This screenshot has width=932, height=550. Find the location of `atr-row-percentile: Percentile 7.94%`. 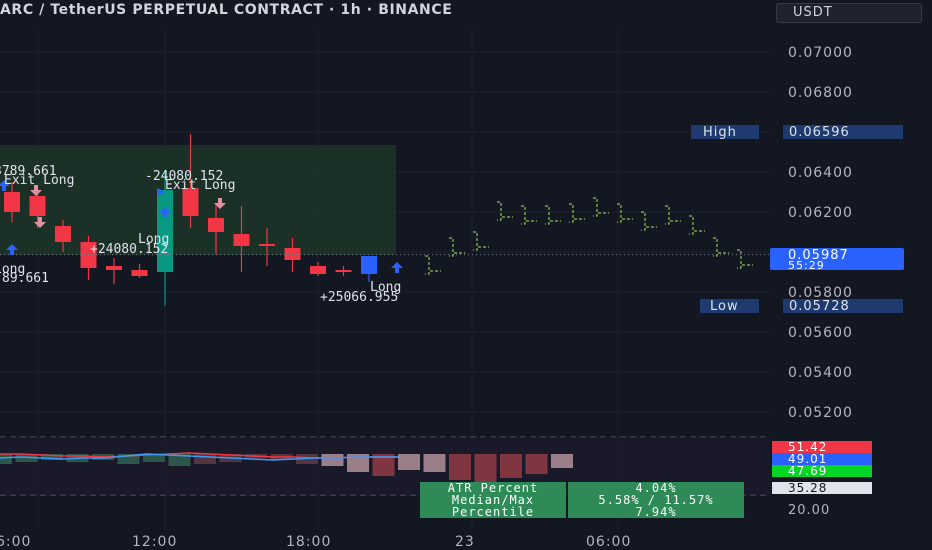

atr-row-percentile: Percentile 7.94% is located at coordinates (582, 512).